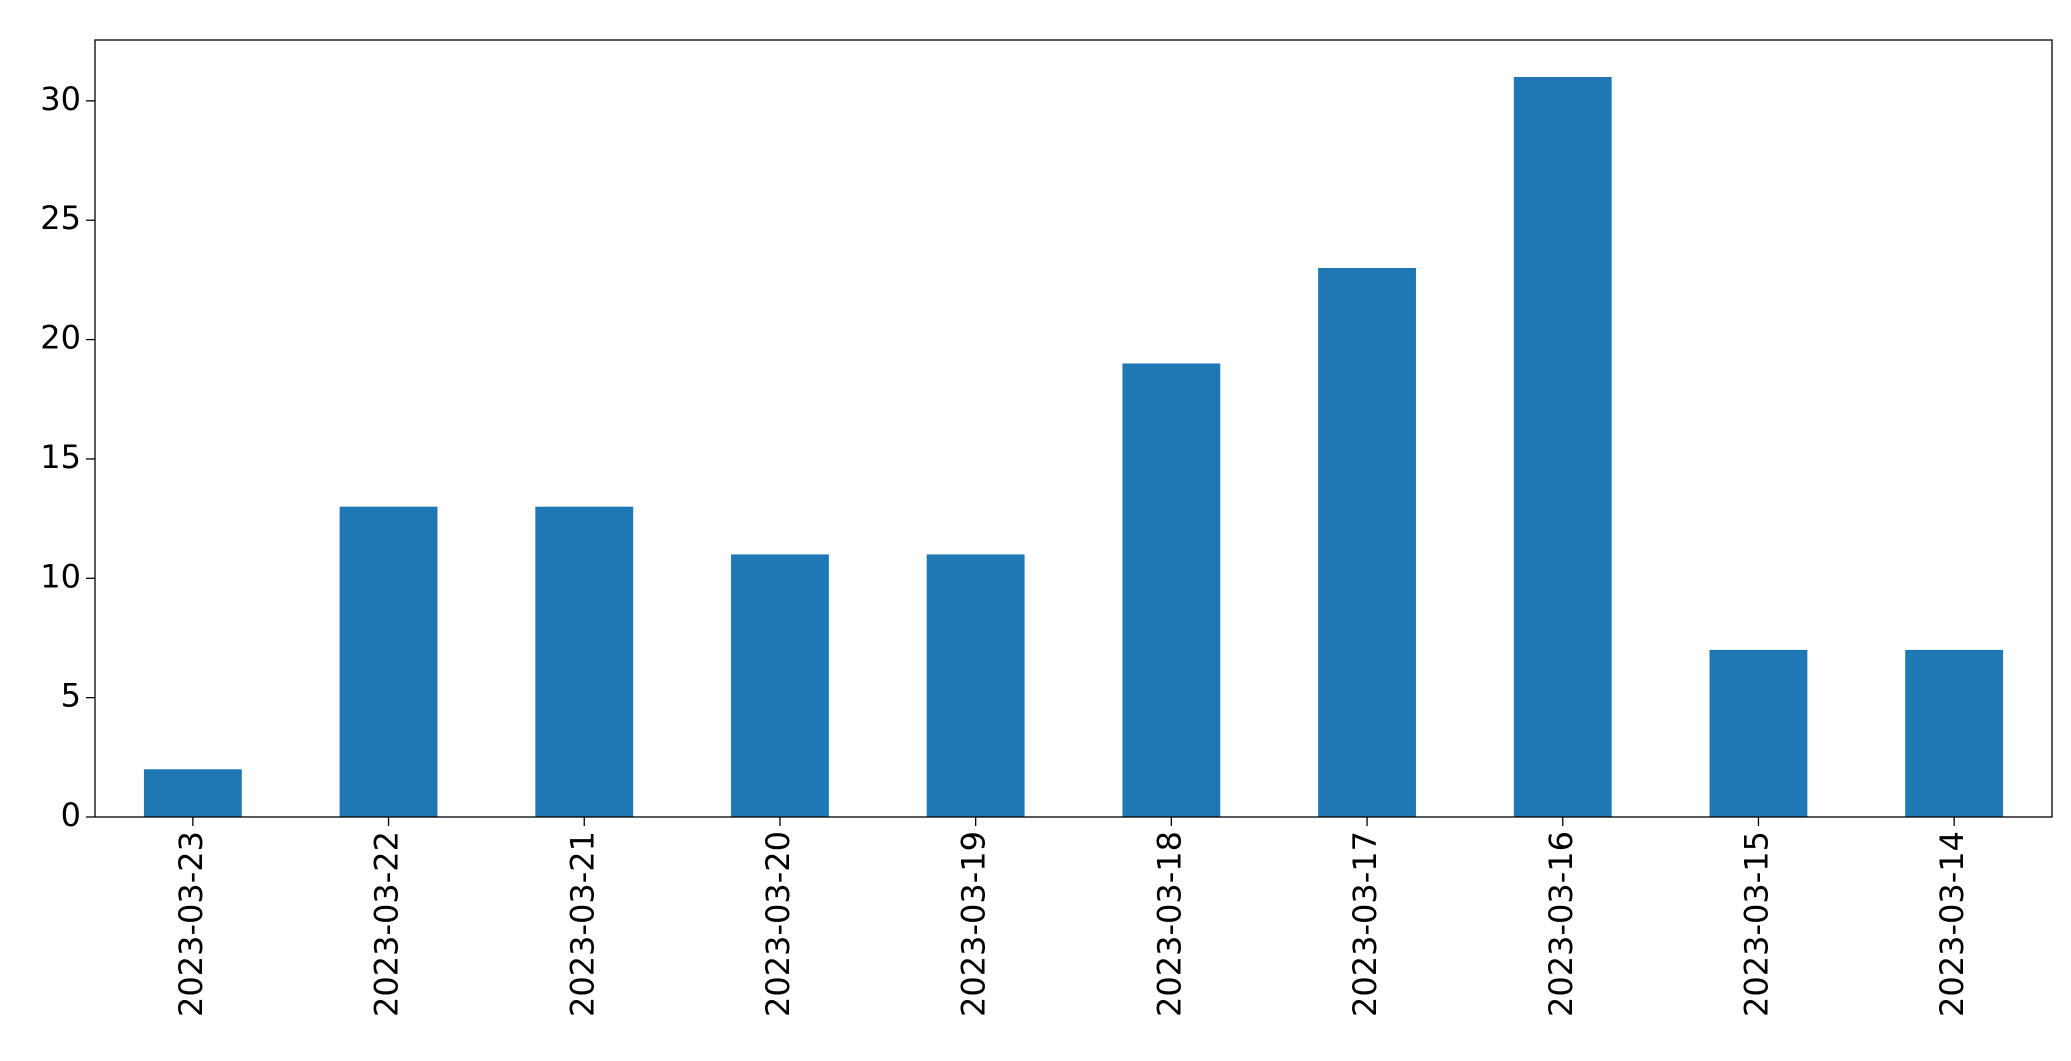 Image resolution: width=2071 pixels, height=1061 pixels. Describe the element at coordinates (1561, 924) in the screenshot. I see `x-tick-label: 2023-03-16` at that location.